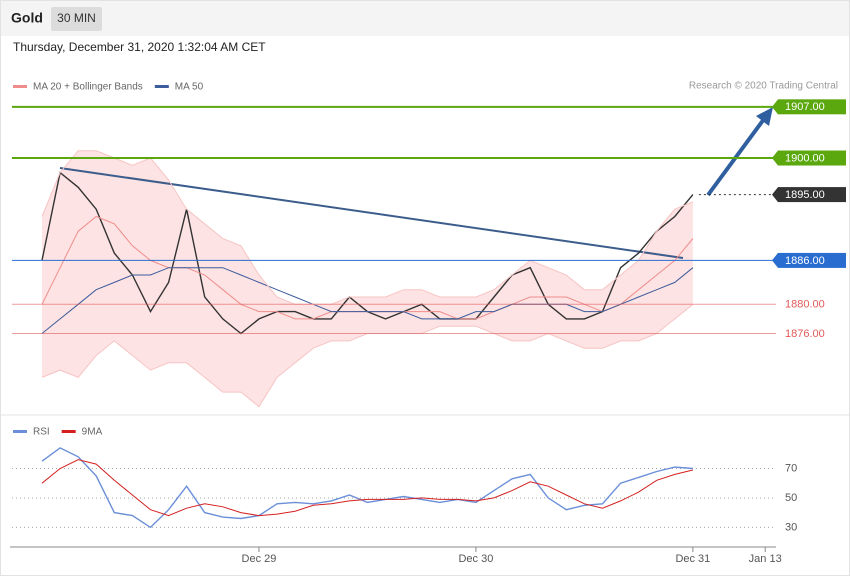 Image resolution: width=850 pixels, height=576 pixels. I want to click on level-label: 1876.00, so click(805, 334).